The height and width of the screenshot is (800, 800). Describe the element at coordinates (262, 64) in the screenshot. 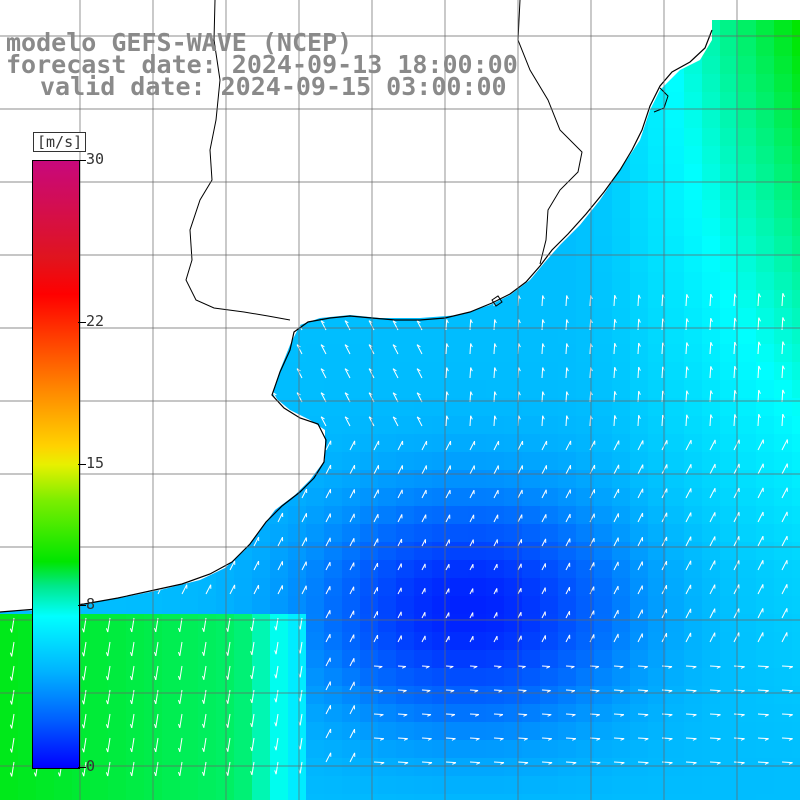

I see `title-forecast-date: forecast date: 2024-09-13 18:00:00` at that location.